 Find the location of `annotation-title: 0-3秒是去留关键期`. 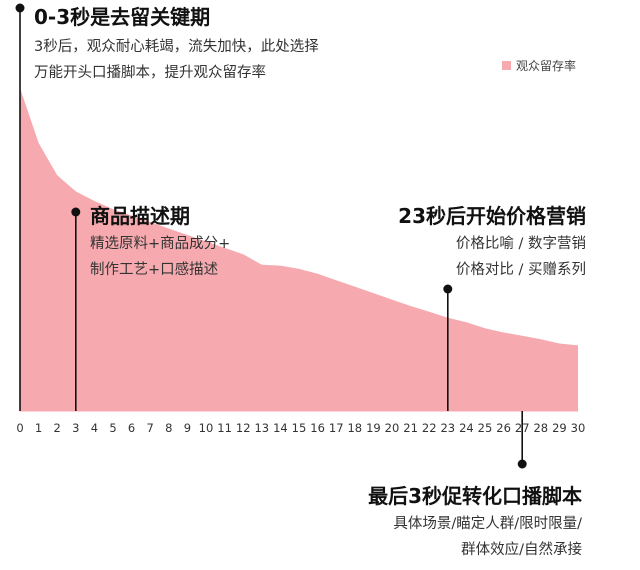

annotation-title: 0-3秒是去留关键期 is located at coordinates (122, 17).